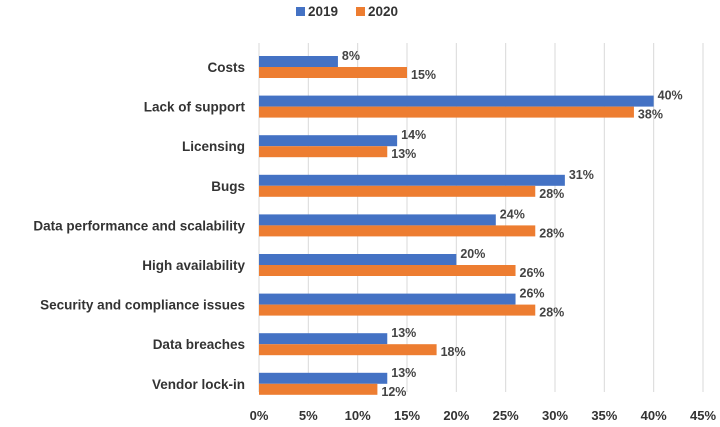 The image size is (720, 427). Describe the element at coordinates (483, 415) in the screenshot. I see `x-axis-ticks: 0% 5% 10% 15% 20% 25% 30% 35% 40% 45%` at that location.